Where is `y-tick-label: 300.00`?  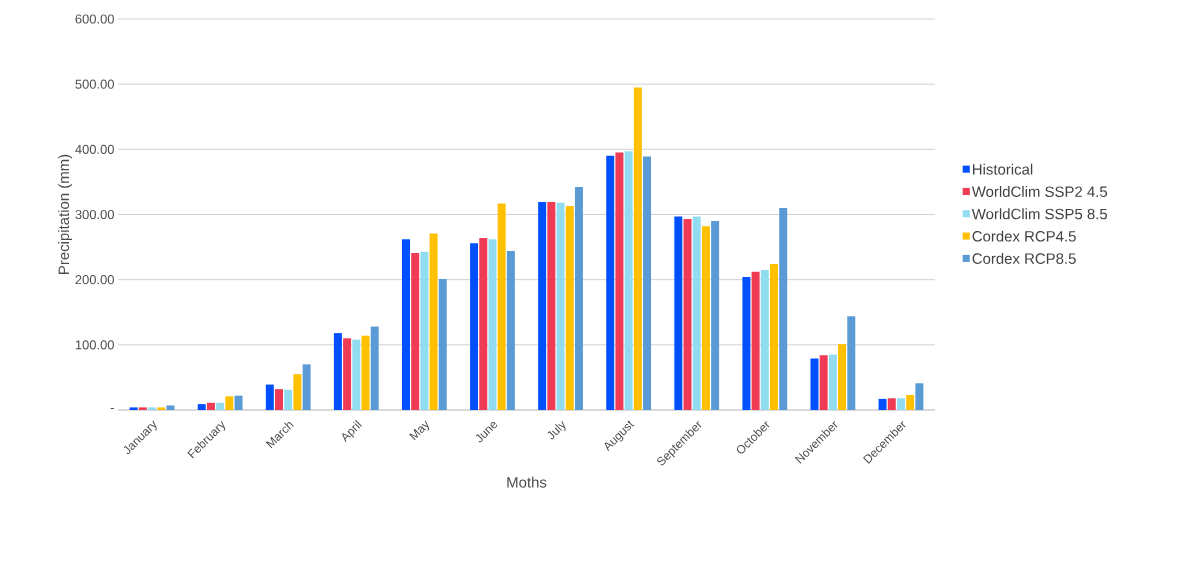 y-tick-label: 300.00 is located at coordinates (94, 214).